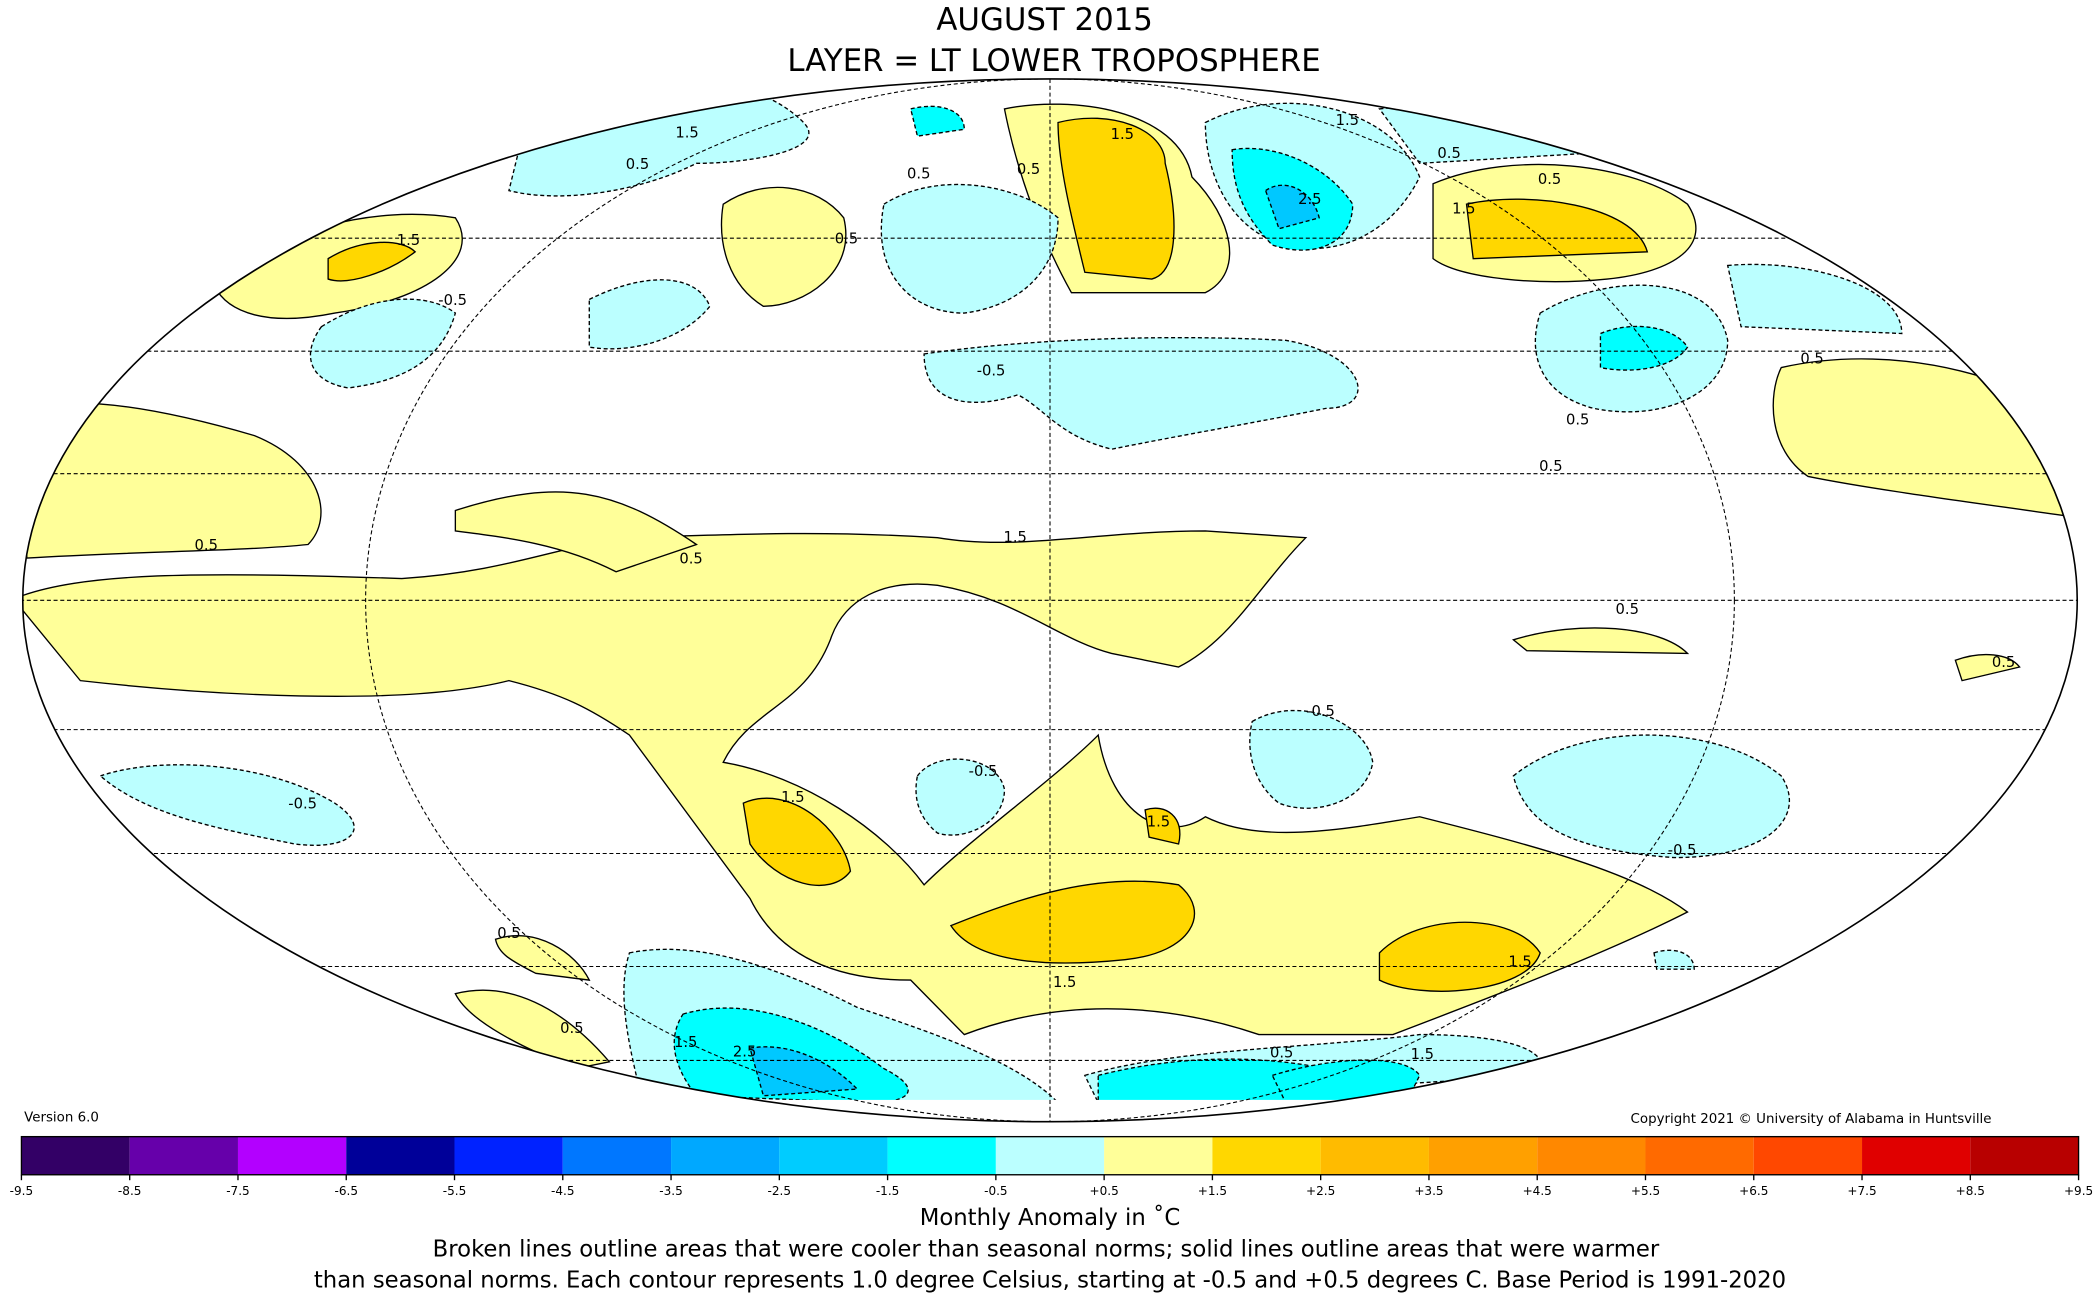  Describe the element at coordinates (1645, 1191) in the screenshot. I see `colorbar-tick-label: +5.5` at that location.